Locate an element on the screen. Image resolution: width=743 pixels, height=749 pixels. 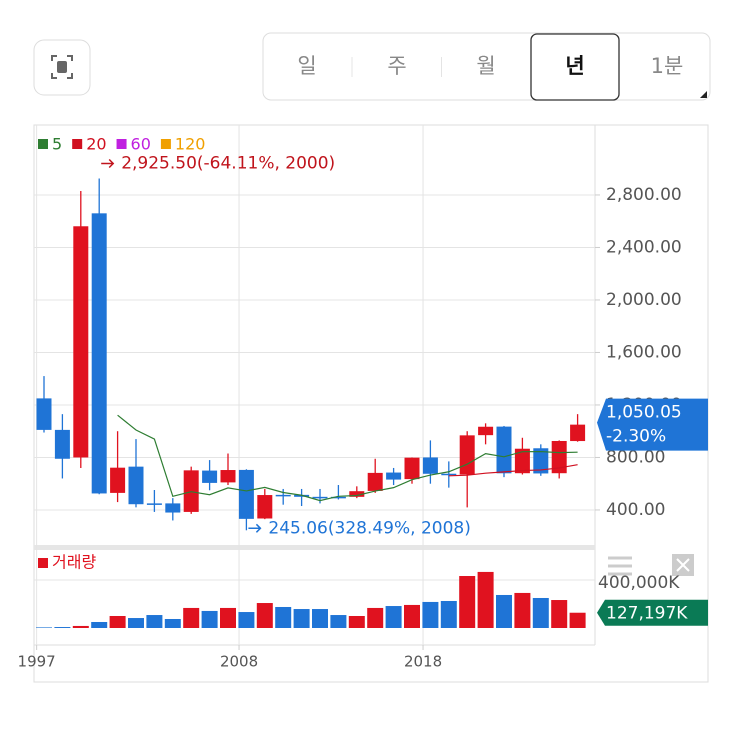
legend-label: 20 is located at coordinates (96, 144).